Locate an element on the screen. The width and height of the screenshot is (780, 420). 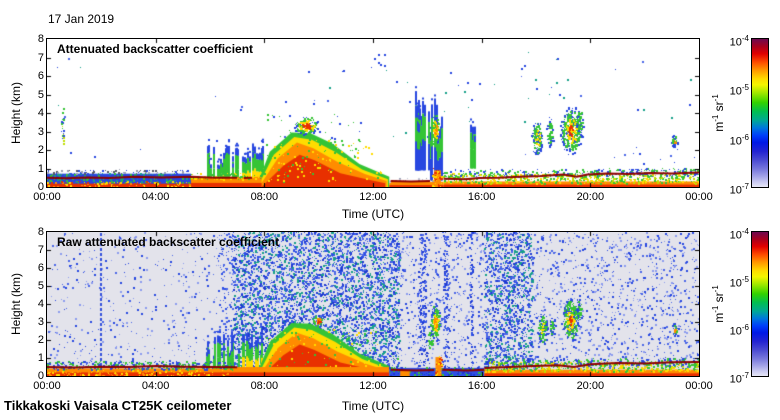
bottom-panel-title: Raw attenuated backscatter coefficient is located at coordinates (168, 242).